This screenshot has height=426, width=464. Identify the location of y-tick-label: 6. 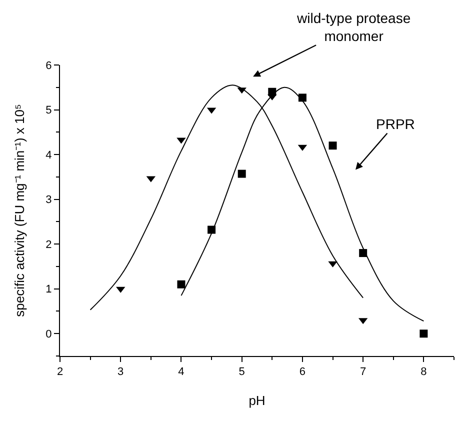
(49, 66).